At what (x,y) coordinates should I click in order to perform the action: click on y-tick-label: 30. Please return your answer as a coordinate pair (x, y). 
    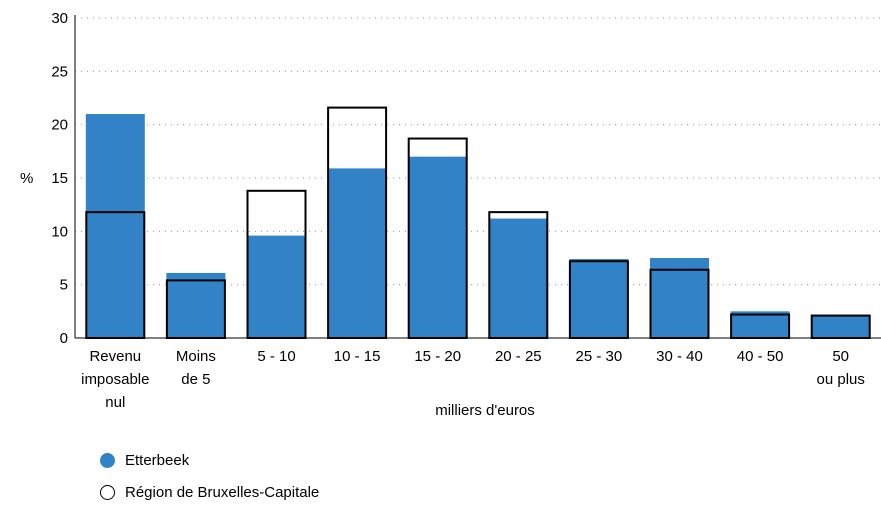
    Looking at the image, I should click on (59, 18).